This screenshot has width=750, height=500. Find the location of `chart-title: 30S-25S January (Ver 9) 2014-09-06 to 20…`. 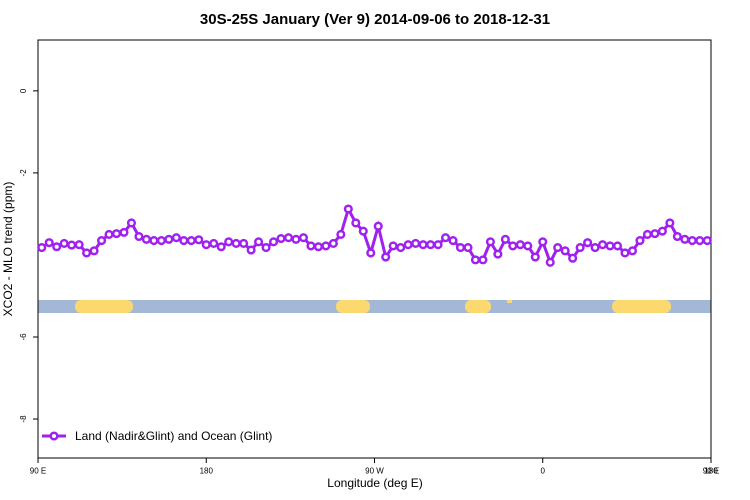

chart-title: 30S-25S January (Ver 9) 2014-09-06 to 20… is located at coordinates (375, 19).